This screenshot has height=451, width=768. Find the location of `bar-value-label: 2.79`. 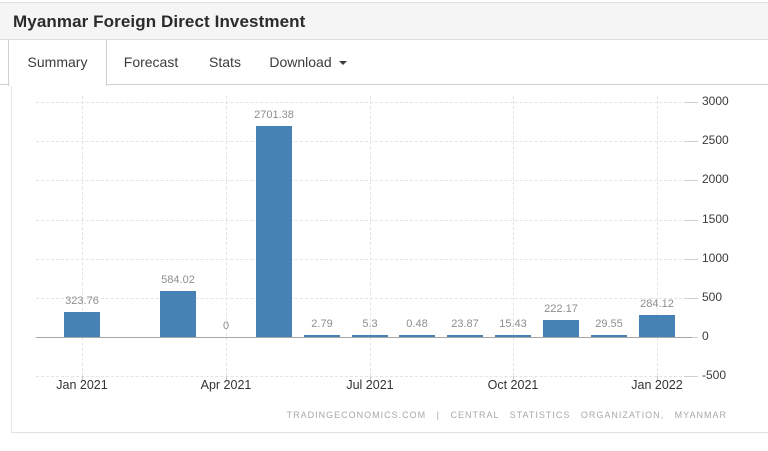

bar-value-label: 2.79 is located at coordinates (322, 324).